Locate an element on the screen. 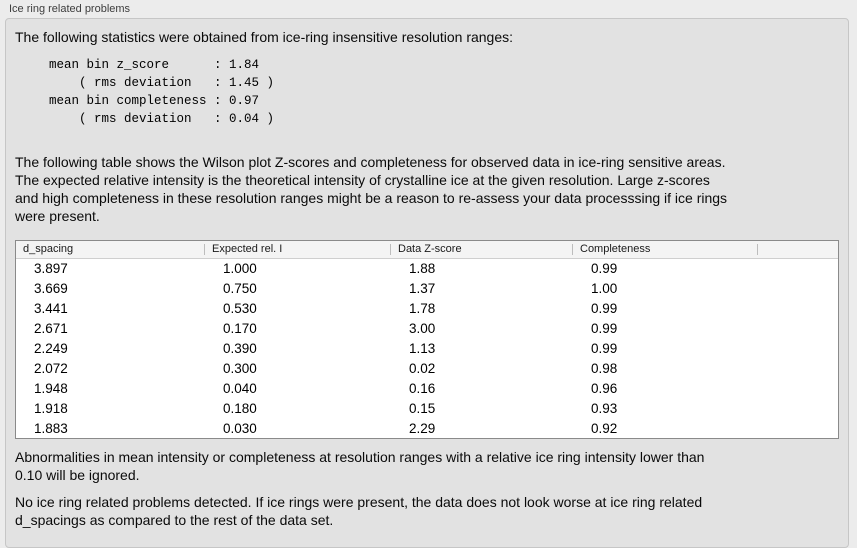 Image resolution: width=857 pixels, height=548 pixels. table-row: 2.072 0.300 0.02 0.98 is located at coordinates (427, 369).